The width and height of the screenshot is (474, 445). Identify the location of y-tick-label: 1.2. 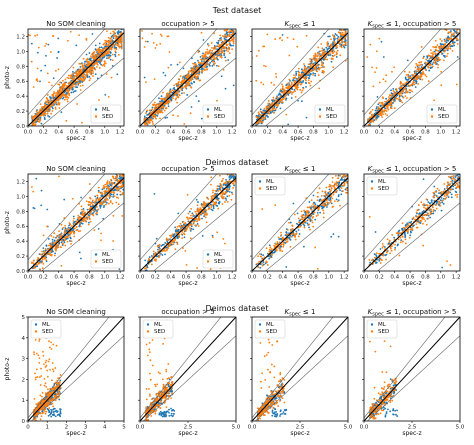
(20, 37).